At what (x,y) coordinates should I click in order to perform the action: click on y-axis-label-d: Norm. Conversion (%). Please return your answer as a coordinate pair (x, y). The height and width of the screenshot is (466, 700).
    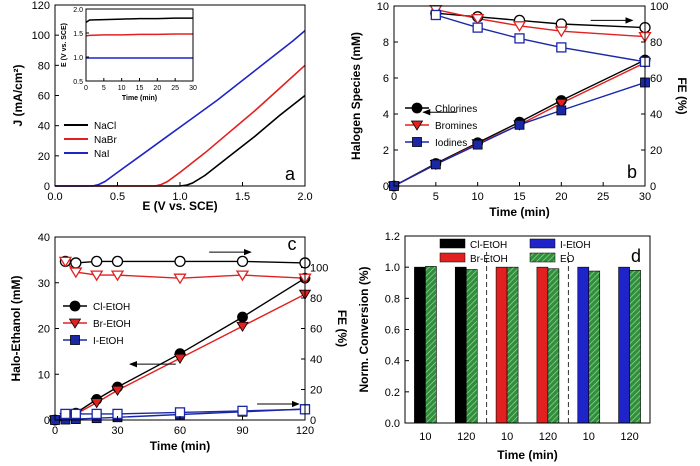
    Looking at the image, I should click on (364, 329).